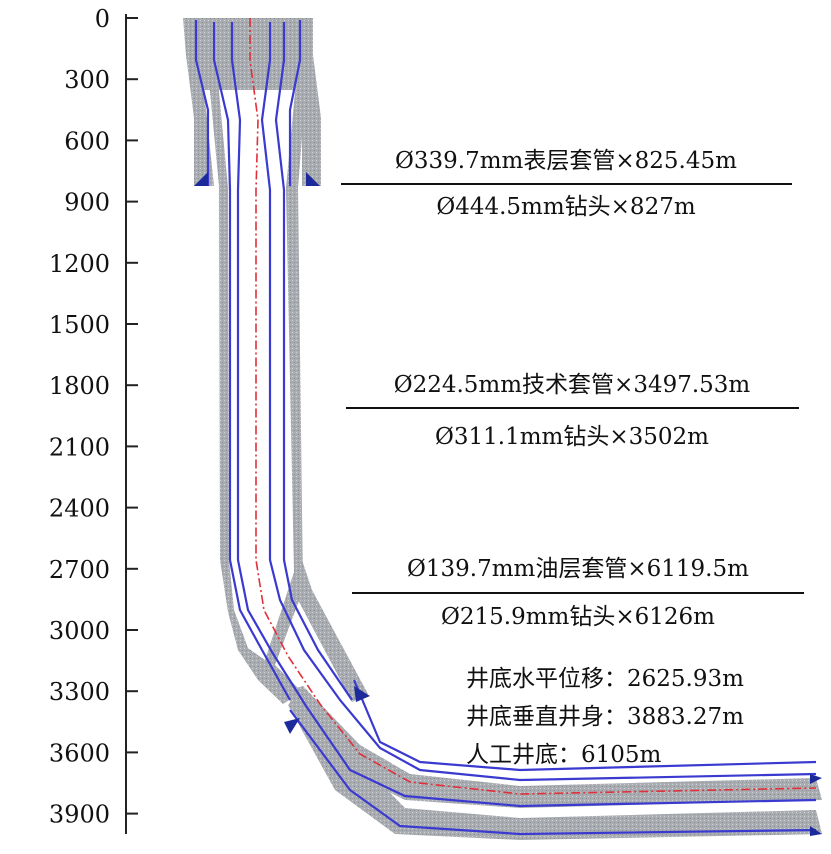 This screenshot has width=831, height=854. Describe the element at coordinates (252, 102) in the screenshot. I see `cement-surface-section` at that location.